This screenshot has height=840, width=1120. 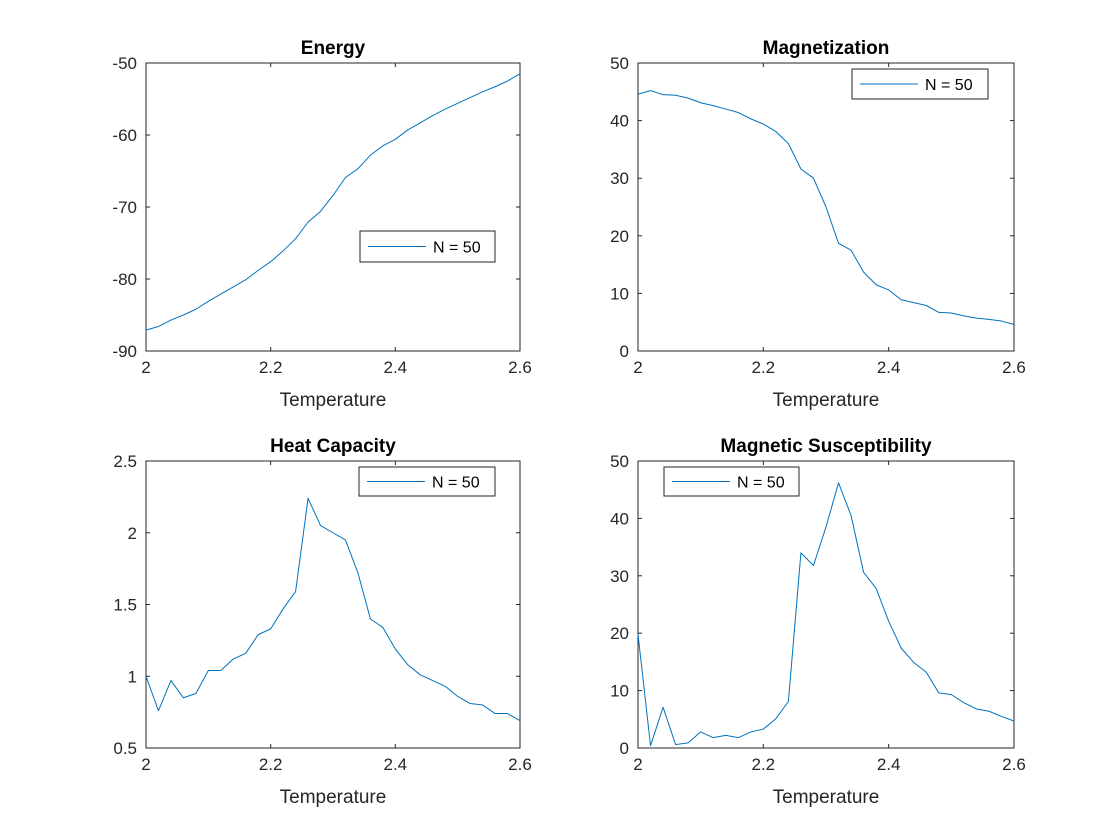 I want to click on y-tick-label: -90, so click(x=124, y=351).